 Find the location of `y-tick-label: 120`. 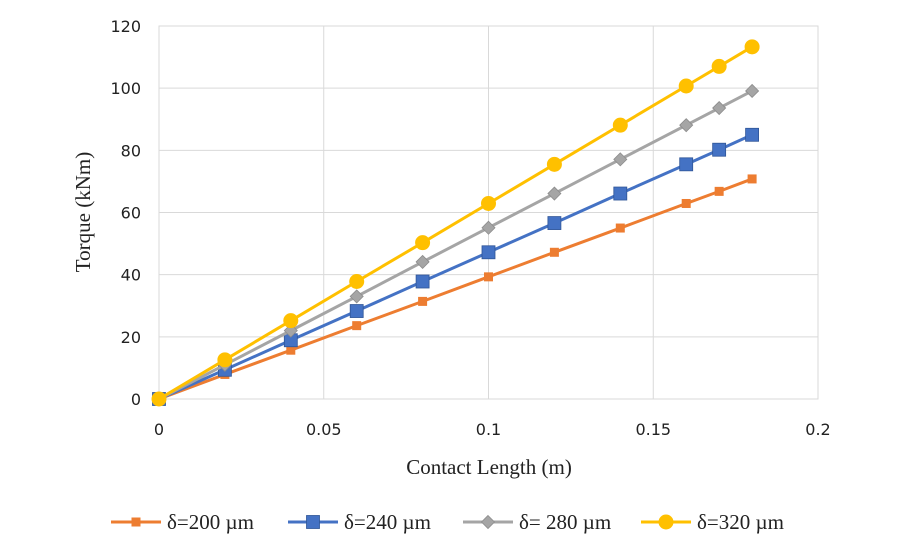

y-tick-label: 120 is located at coordinates (125, 26).